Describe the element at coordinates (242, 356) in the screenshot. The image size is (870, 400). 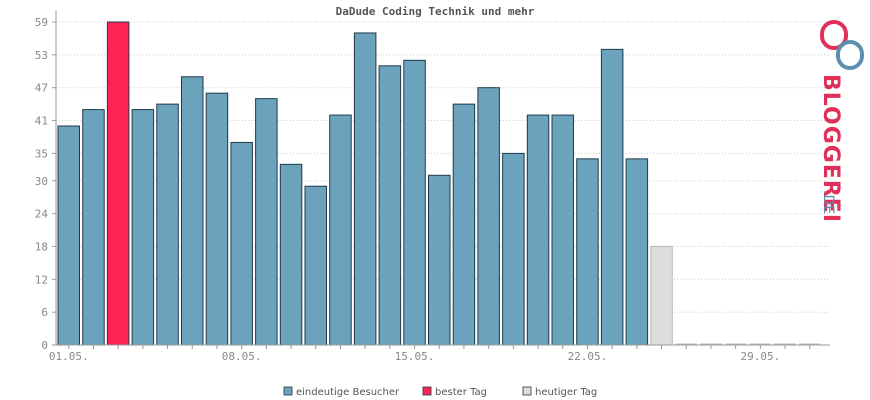
I see `x-tick-label: 08.05.` at that location.